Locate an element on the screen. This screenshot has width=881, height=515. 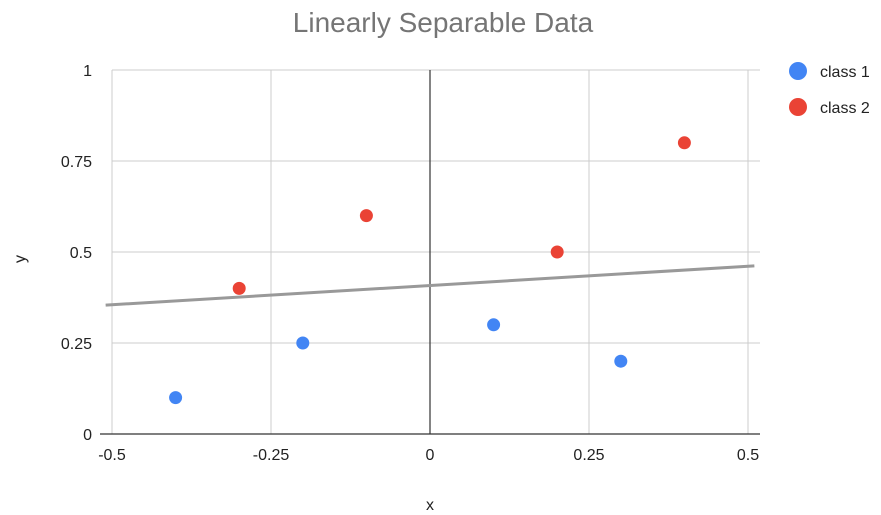
legend-label: class 2 is located at coordinates (845, 108).